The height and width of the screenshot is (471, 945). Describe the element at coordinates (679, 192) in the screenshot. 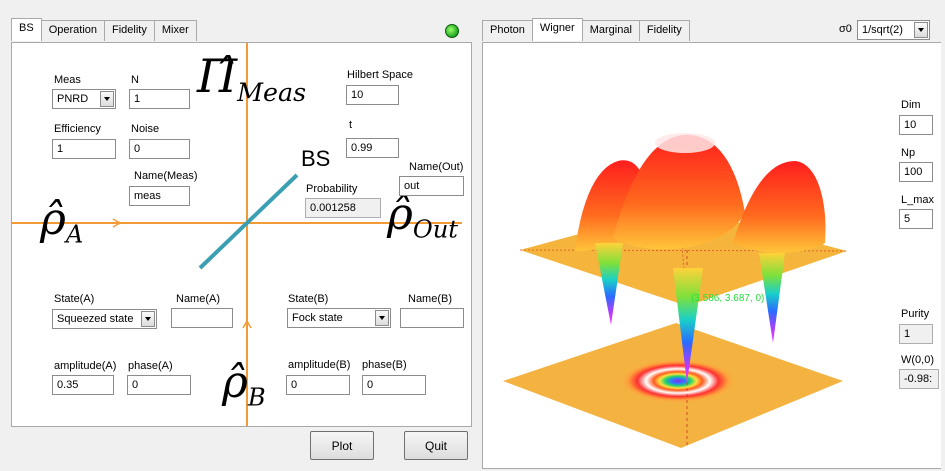

I see `peak-center` at that location.